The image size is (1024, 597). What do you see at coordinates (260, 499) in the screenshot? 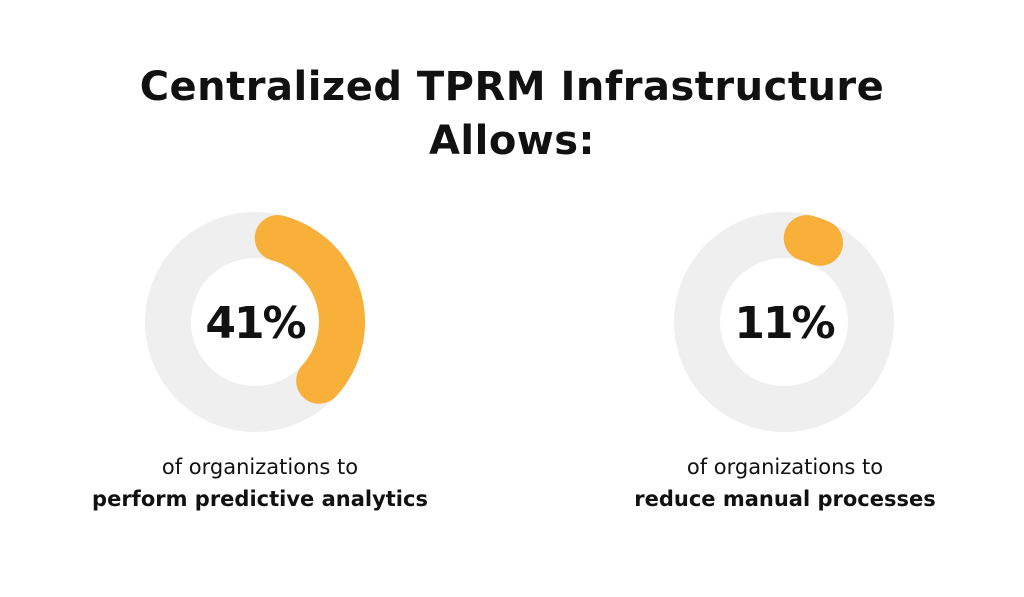
I see `caption-line-2: perform predictive analytics` at bounding box center [260, 499].